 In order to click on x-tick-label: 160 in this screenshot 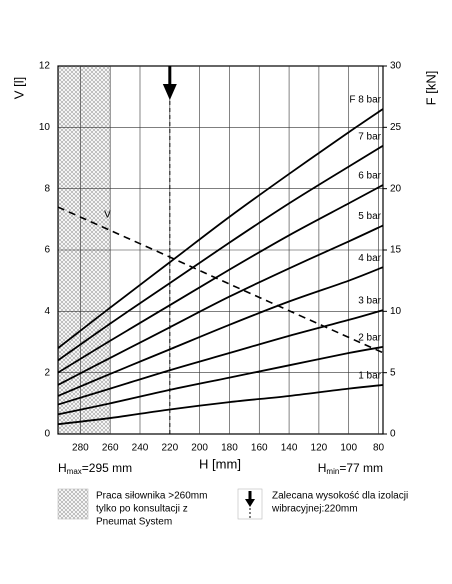, I will do `click(259, 448)`.